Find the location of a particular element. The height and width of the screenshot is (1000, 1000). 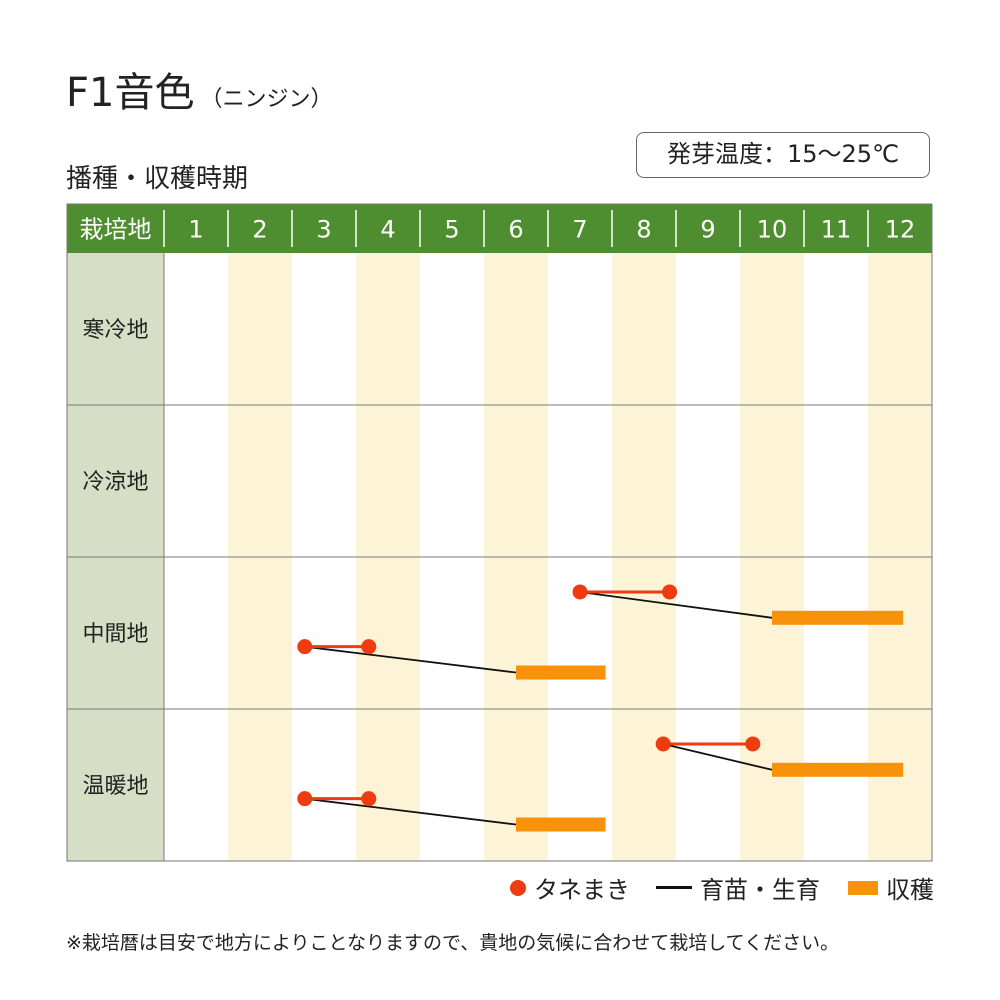

legend-harvest: 収穫 is located at coordinates (891, 887).